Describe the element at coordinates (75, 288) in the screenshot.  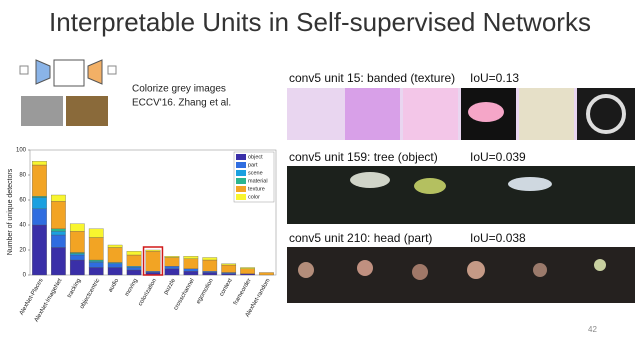
I see `x-tick-label: tracking` at that location.